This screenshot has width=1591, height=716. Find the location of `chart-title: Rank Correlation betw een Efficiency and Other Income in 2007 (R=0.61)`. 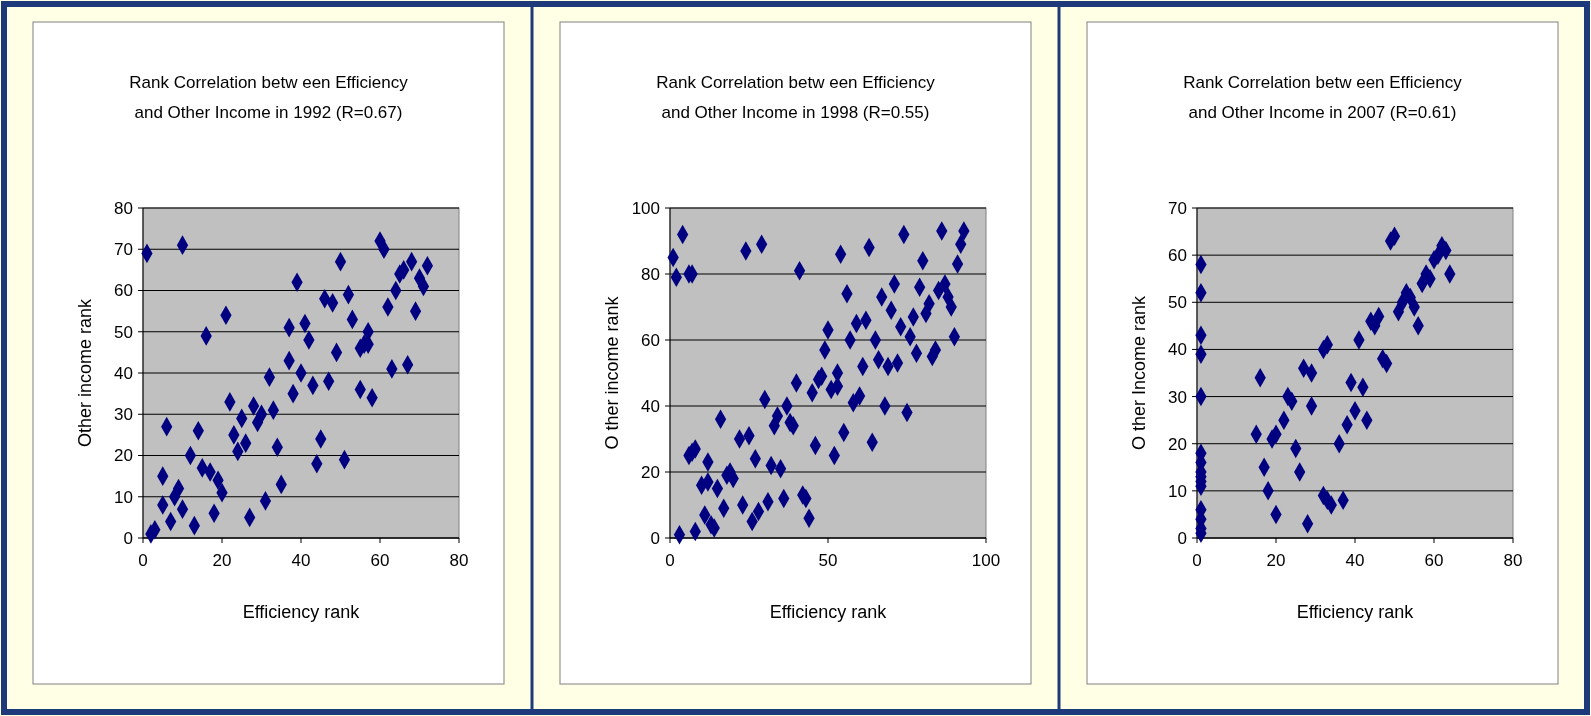

chart-title: Rank Correlation betw een Efficiency and Other Income in 2007 (R=0.61) is located at coordinates (1323, 97).